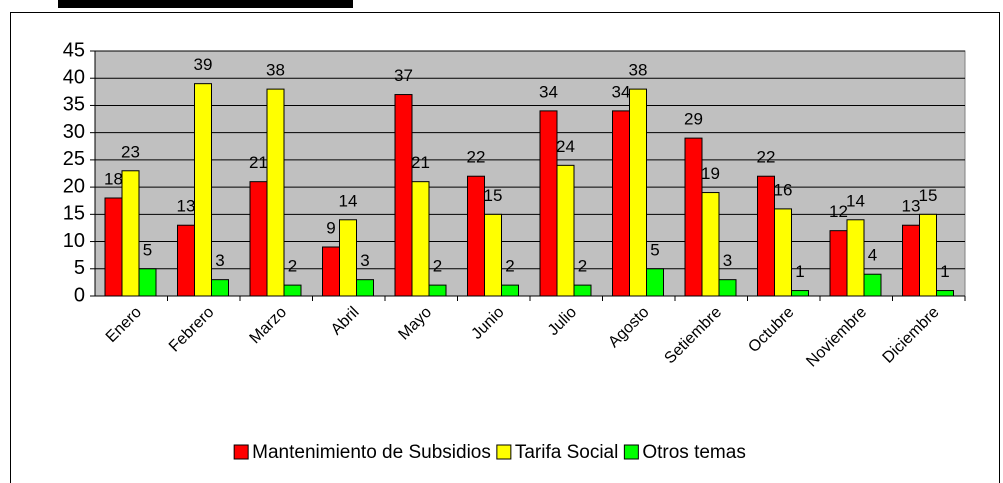  What do you see at coordinates (74, 50) in the screenshot?
I see `y-tick-label: 45` at bounding box center [74, 50].